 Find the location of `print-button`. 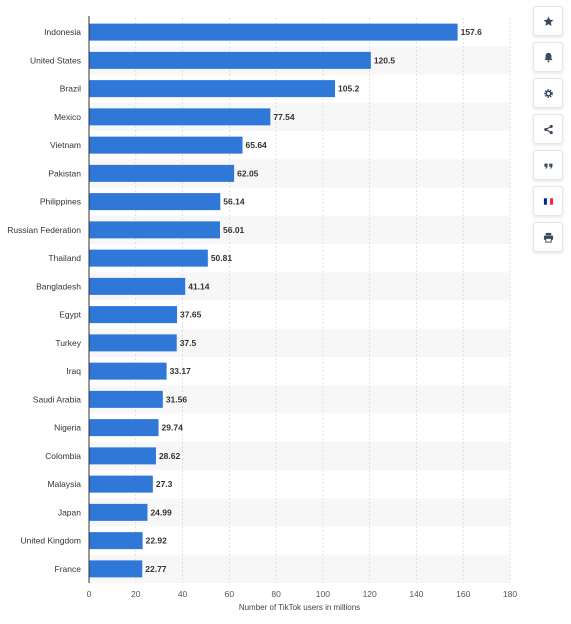

print-button is located at coordinates (548, 237).